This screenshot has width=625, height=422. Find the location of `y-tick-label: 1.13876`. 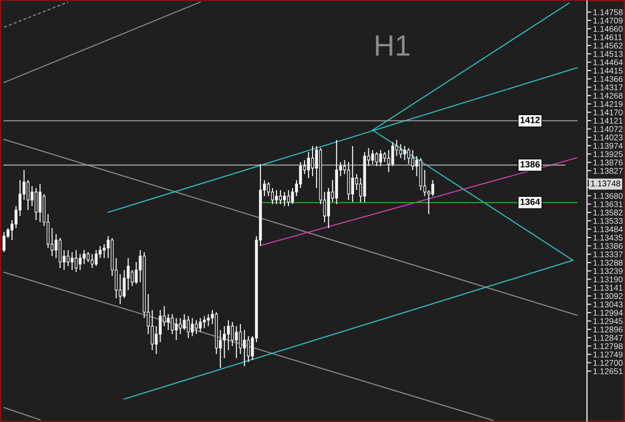

y-tick-label: 1.13876 is located at coordinates (608, 163).